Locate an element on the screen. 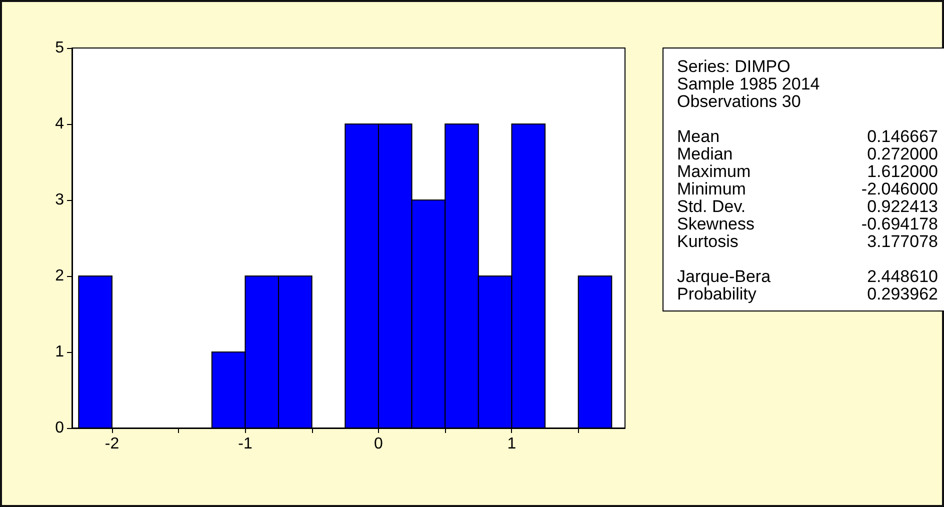  y-tick-label: 3 is located at coordinates (59, 200).